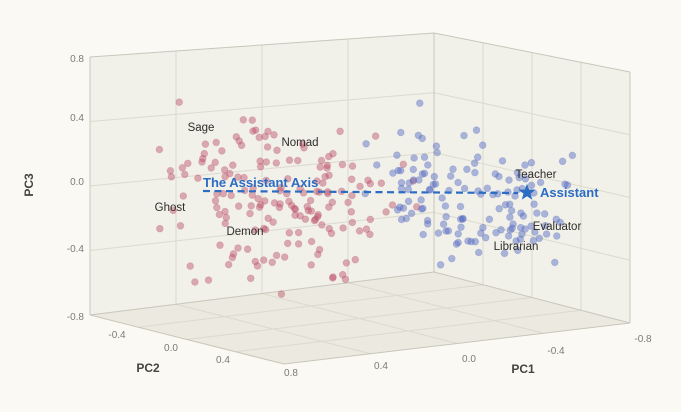  What do you see at coordinates (557, 227) in the screenshot?
I see `persona-label-evaluator: Evaluator` at bounding box center [557, 227].